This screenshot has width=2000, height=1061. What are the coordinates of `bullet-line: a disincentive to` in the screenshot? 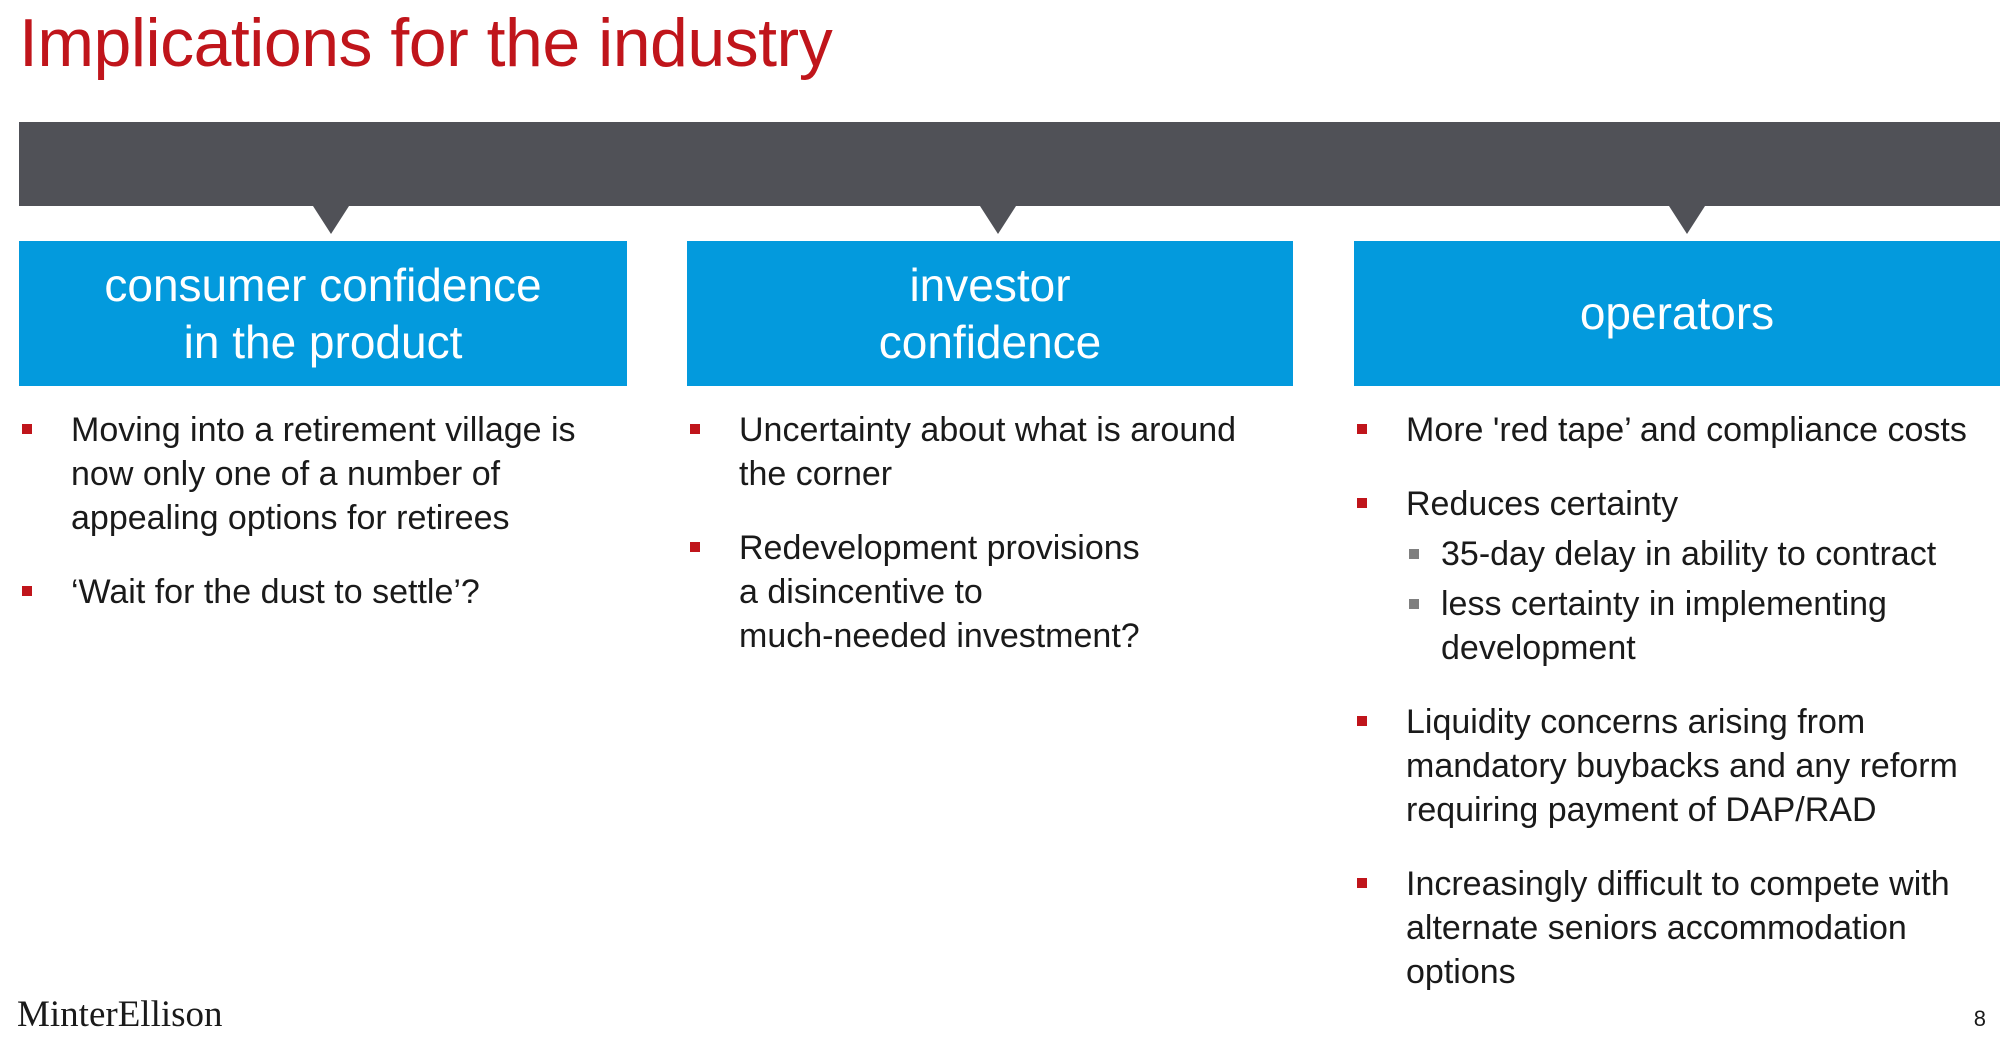 It's located at (861, 592).